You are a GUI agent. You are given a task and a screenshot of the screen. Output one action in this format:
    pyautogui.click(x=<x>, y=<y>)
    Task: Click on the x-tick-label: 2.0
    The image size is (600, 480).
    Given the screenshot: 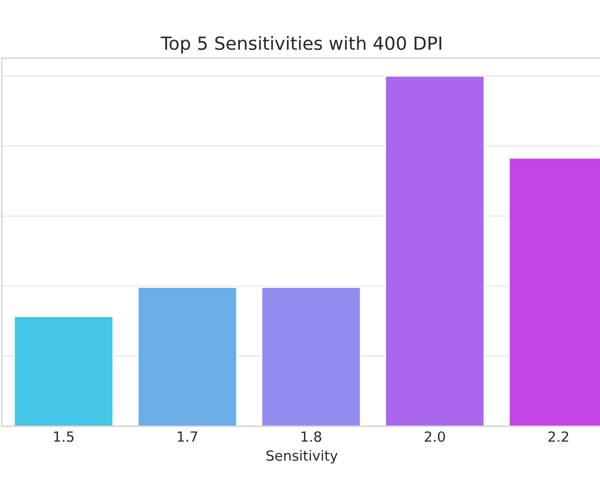 What is the action you would take?
    pyautogui.click(x=434, y=436)
    